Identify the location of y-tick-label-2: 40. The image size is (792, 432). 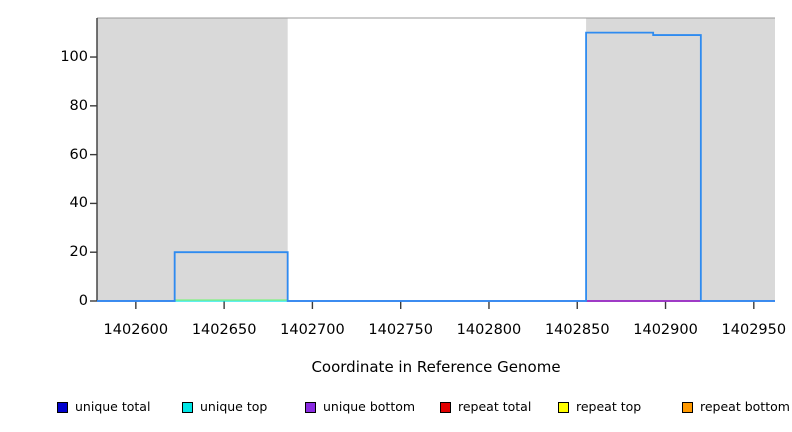
(78, 203).